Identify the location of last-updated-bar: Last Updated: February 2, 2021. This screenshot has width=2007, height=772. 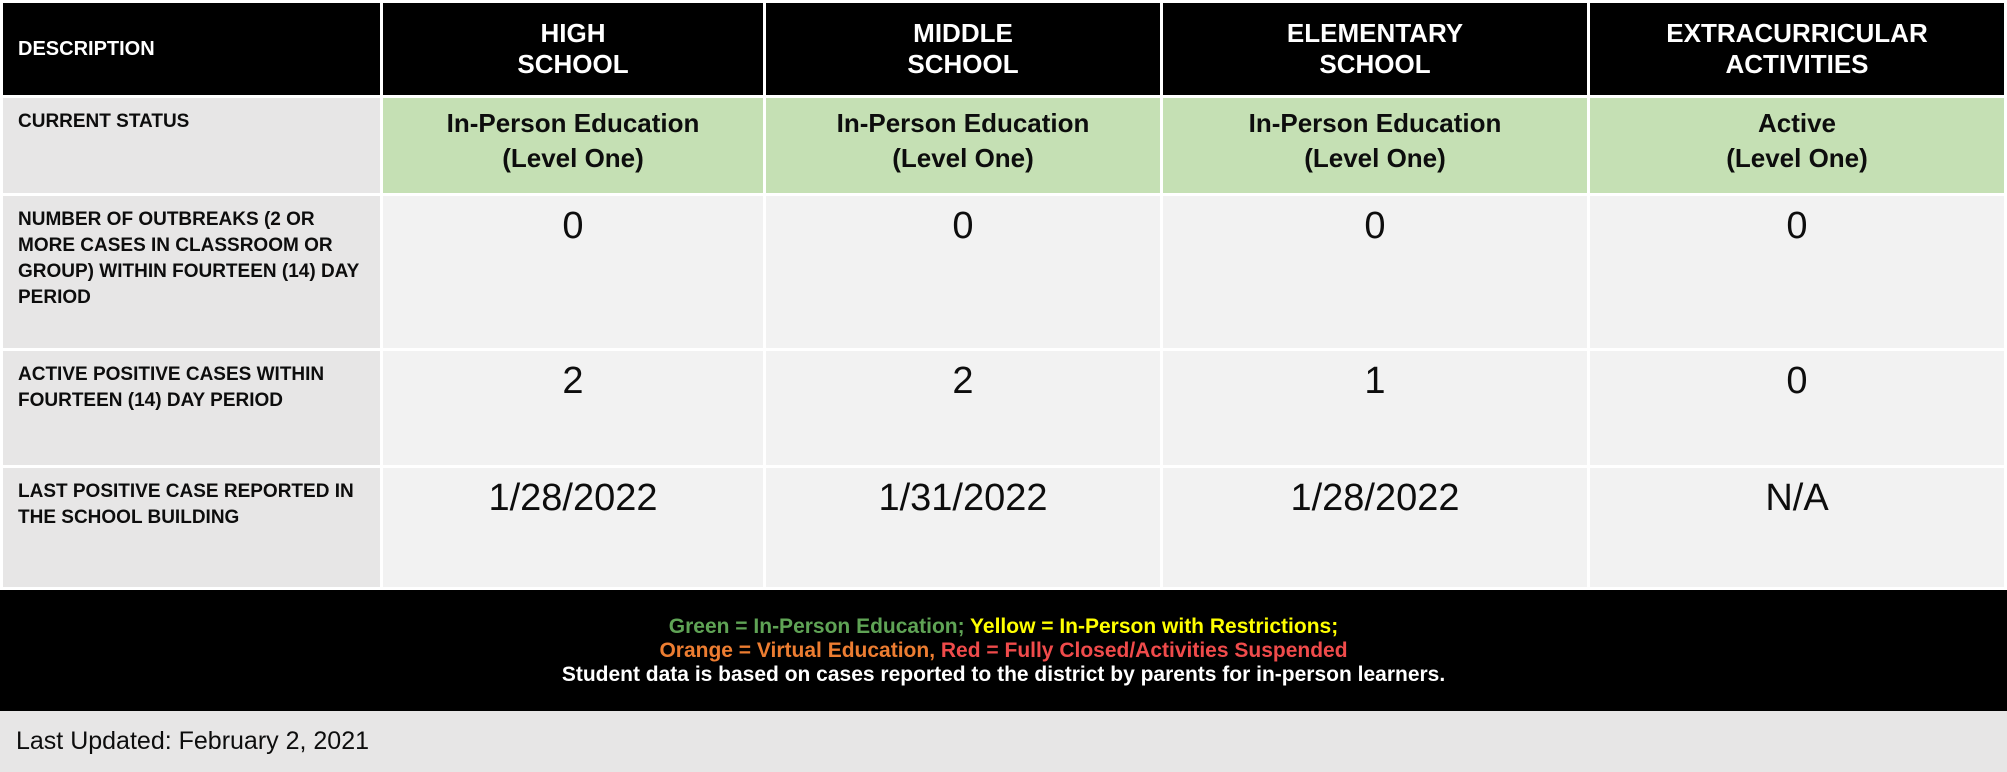
(1003, 741).